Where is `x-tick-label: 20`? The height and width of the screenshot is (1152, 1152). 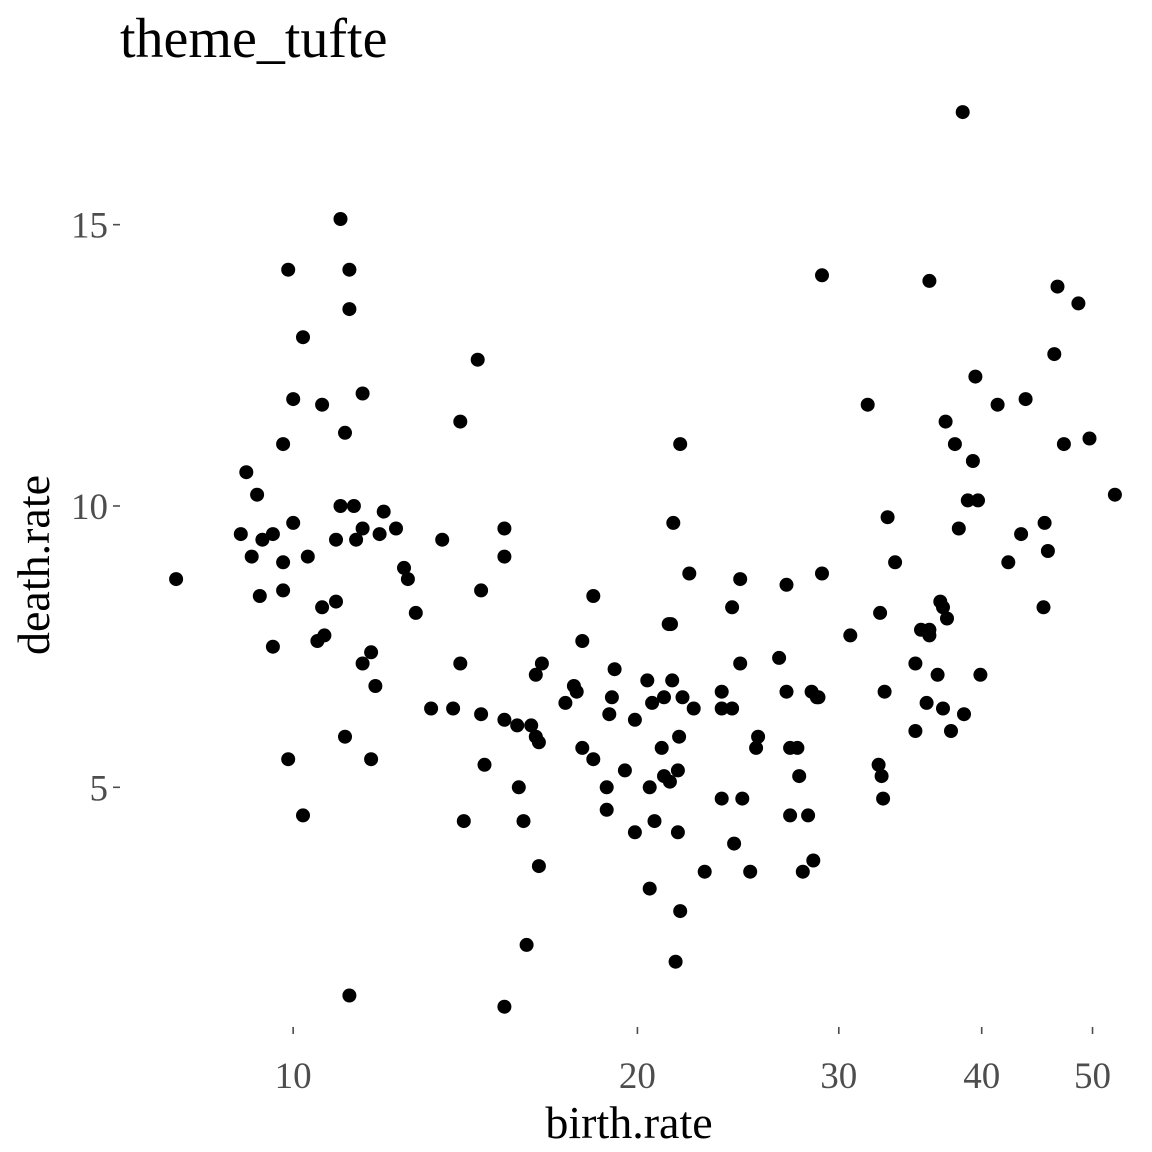
x-tick-label: 20 is located at coordinates (637, 1076).